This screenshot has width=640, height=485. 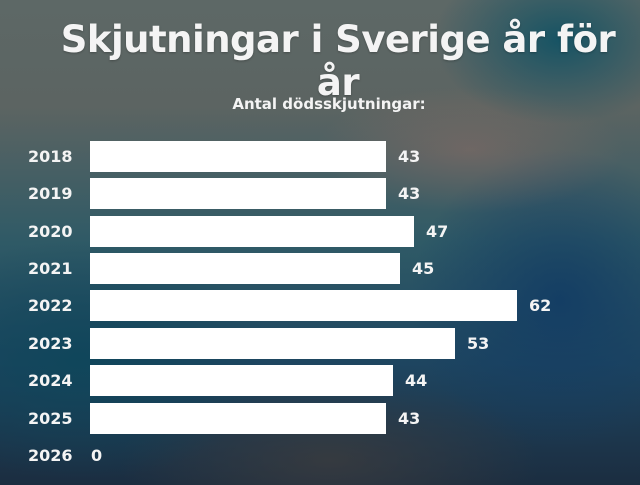 I want to click on bar-row: 2020 47, so click(x=320, y=231).